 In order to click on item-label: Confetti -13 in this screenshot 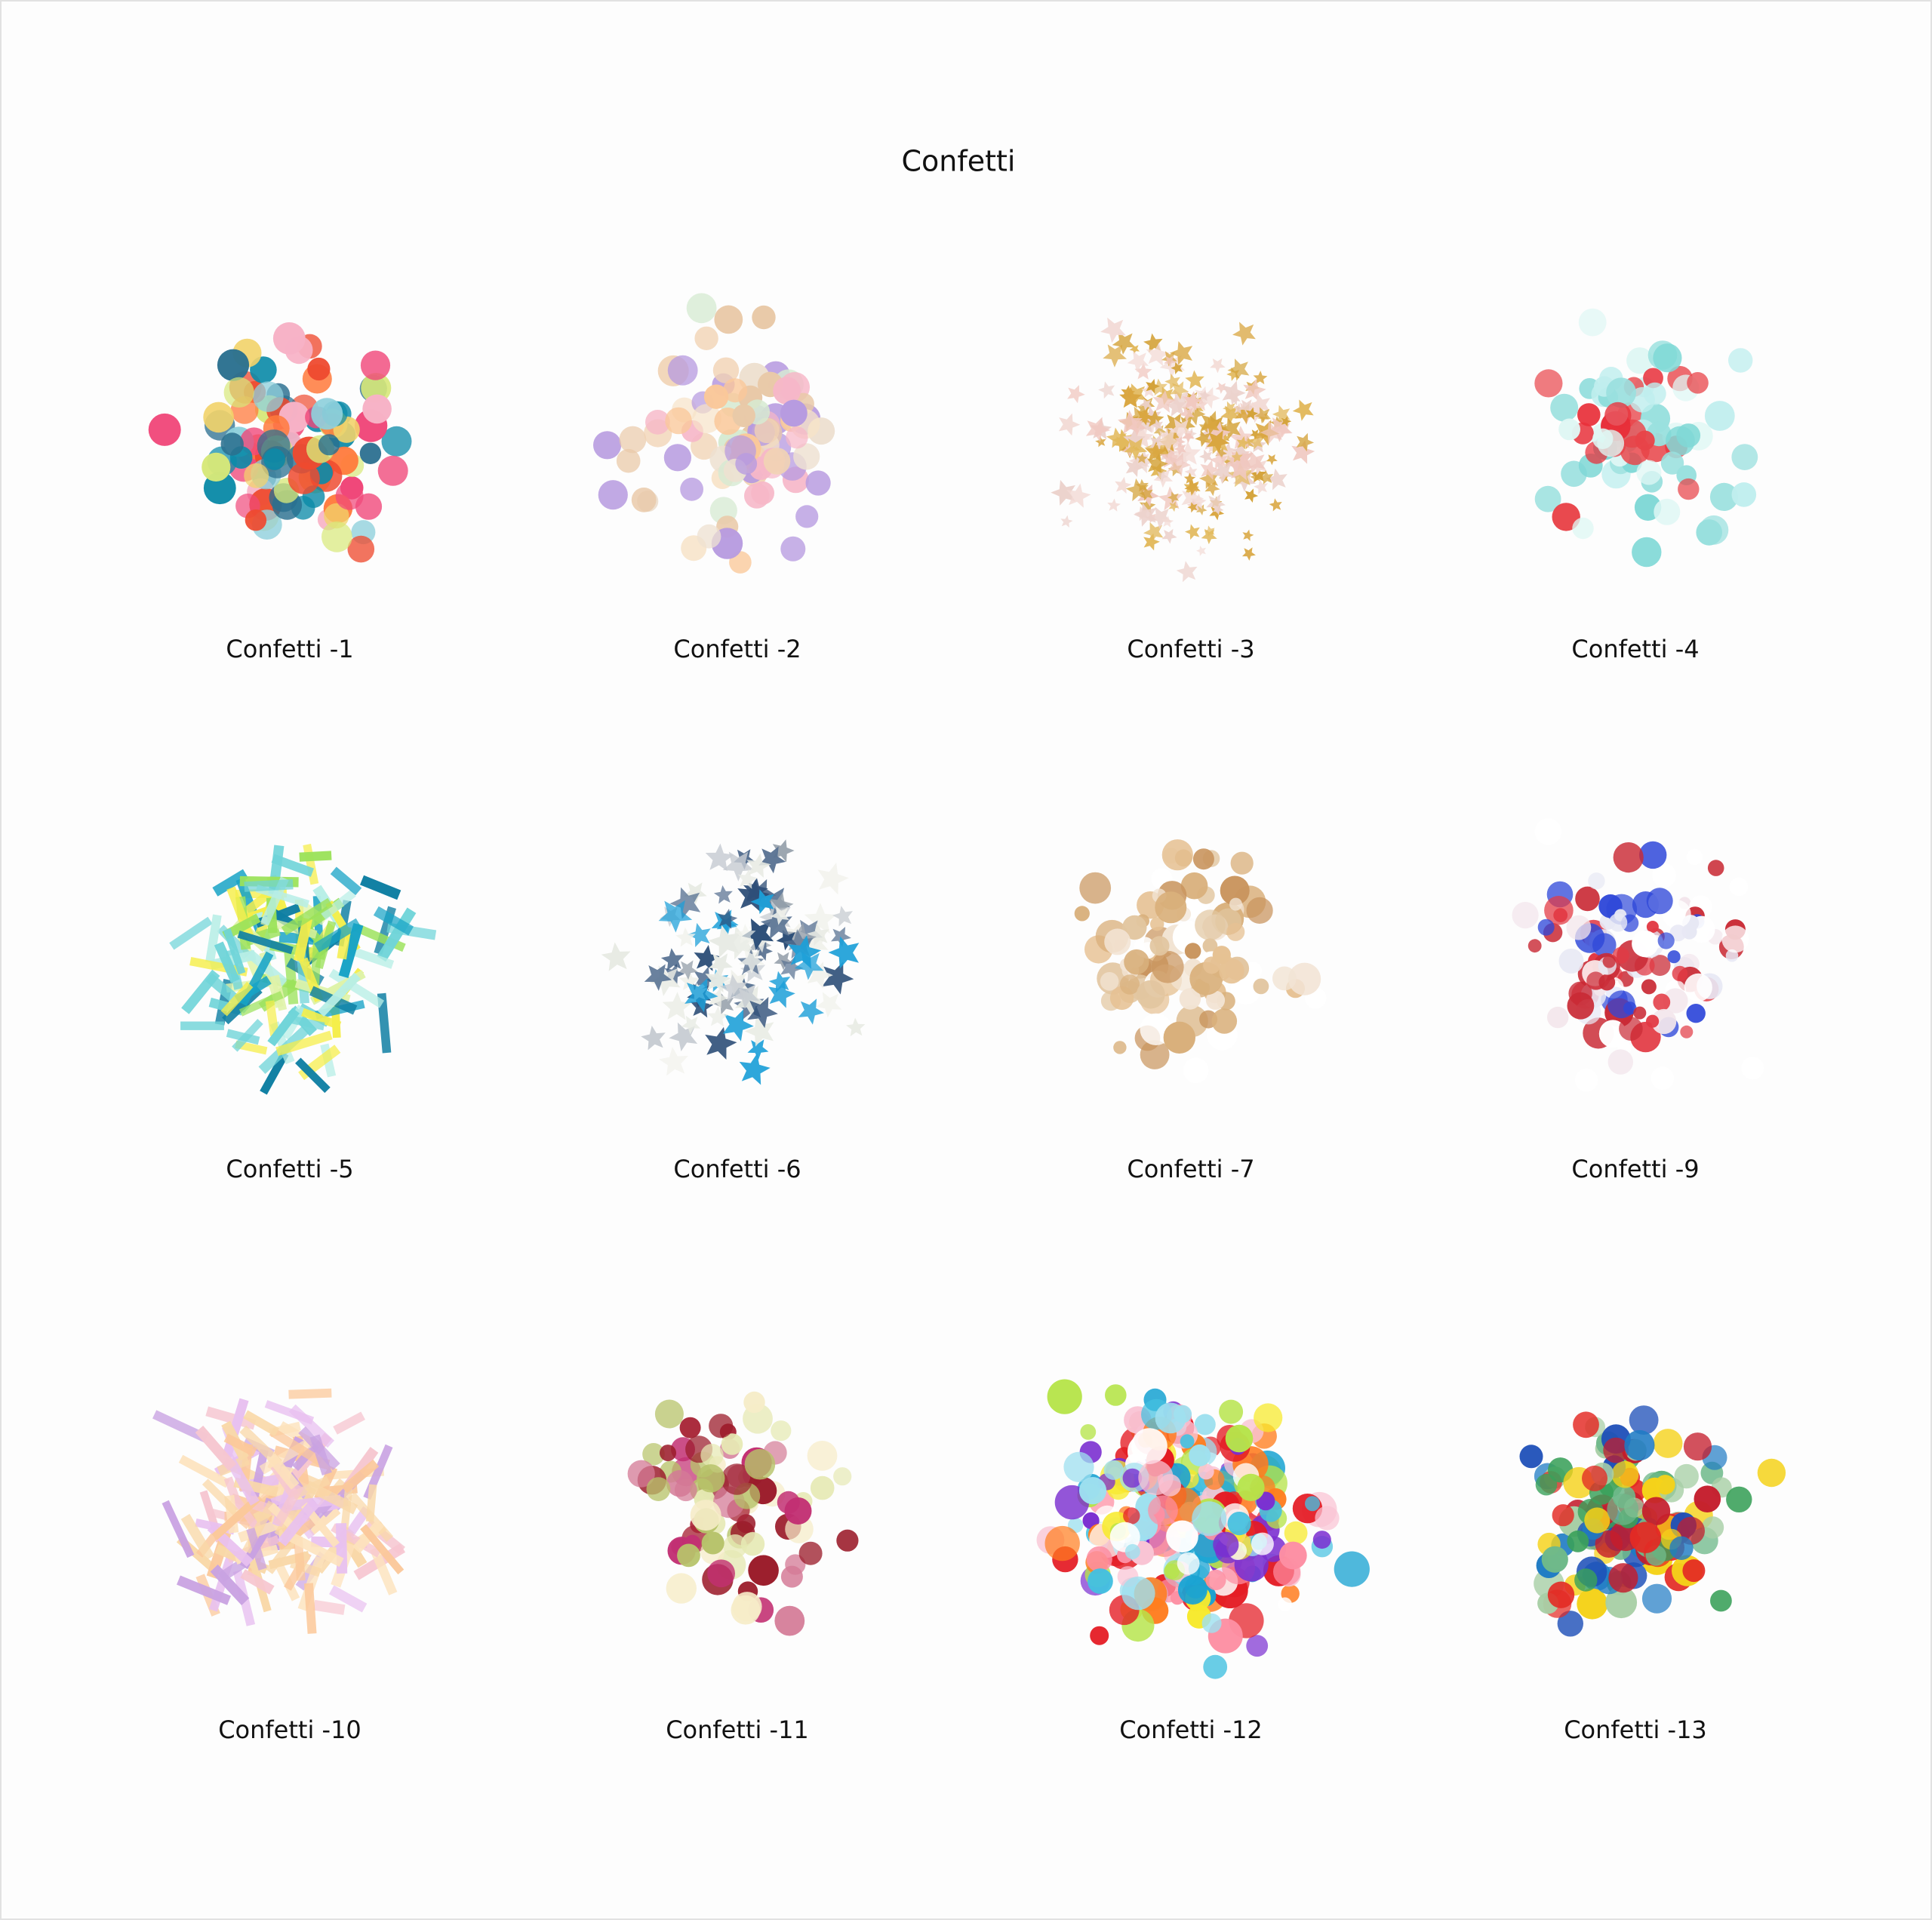, I will do `click(1635, 1730)`.